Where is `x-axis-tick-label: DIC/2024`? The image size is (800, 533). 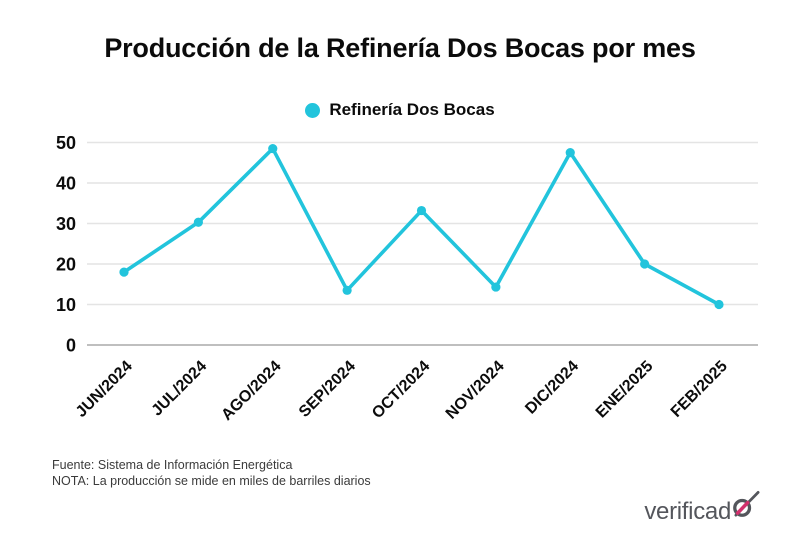 x-axis-tick-label: DIC/2024 is located at coordinates (552, 388).